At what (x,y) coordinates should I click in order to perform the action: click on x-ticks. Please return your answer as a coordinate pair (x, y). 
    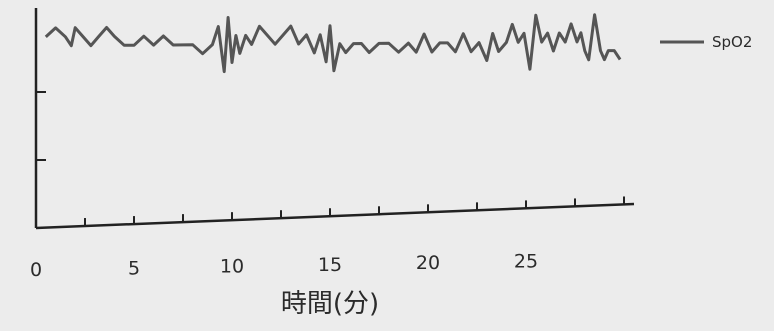
    Looking at the image, I should click on (330, 212).